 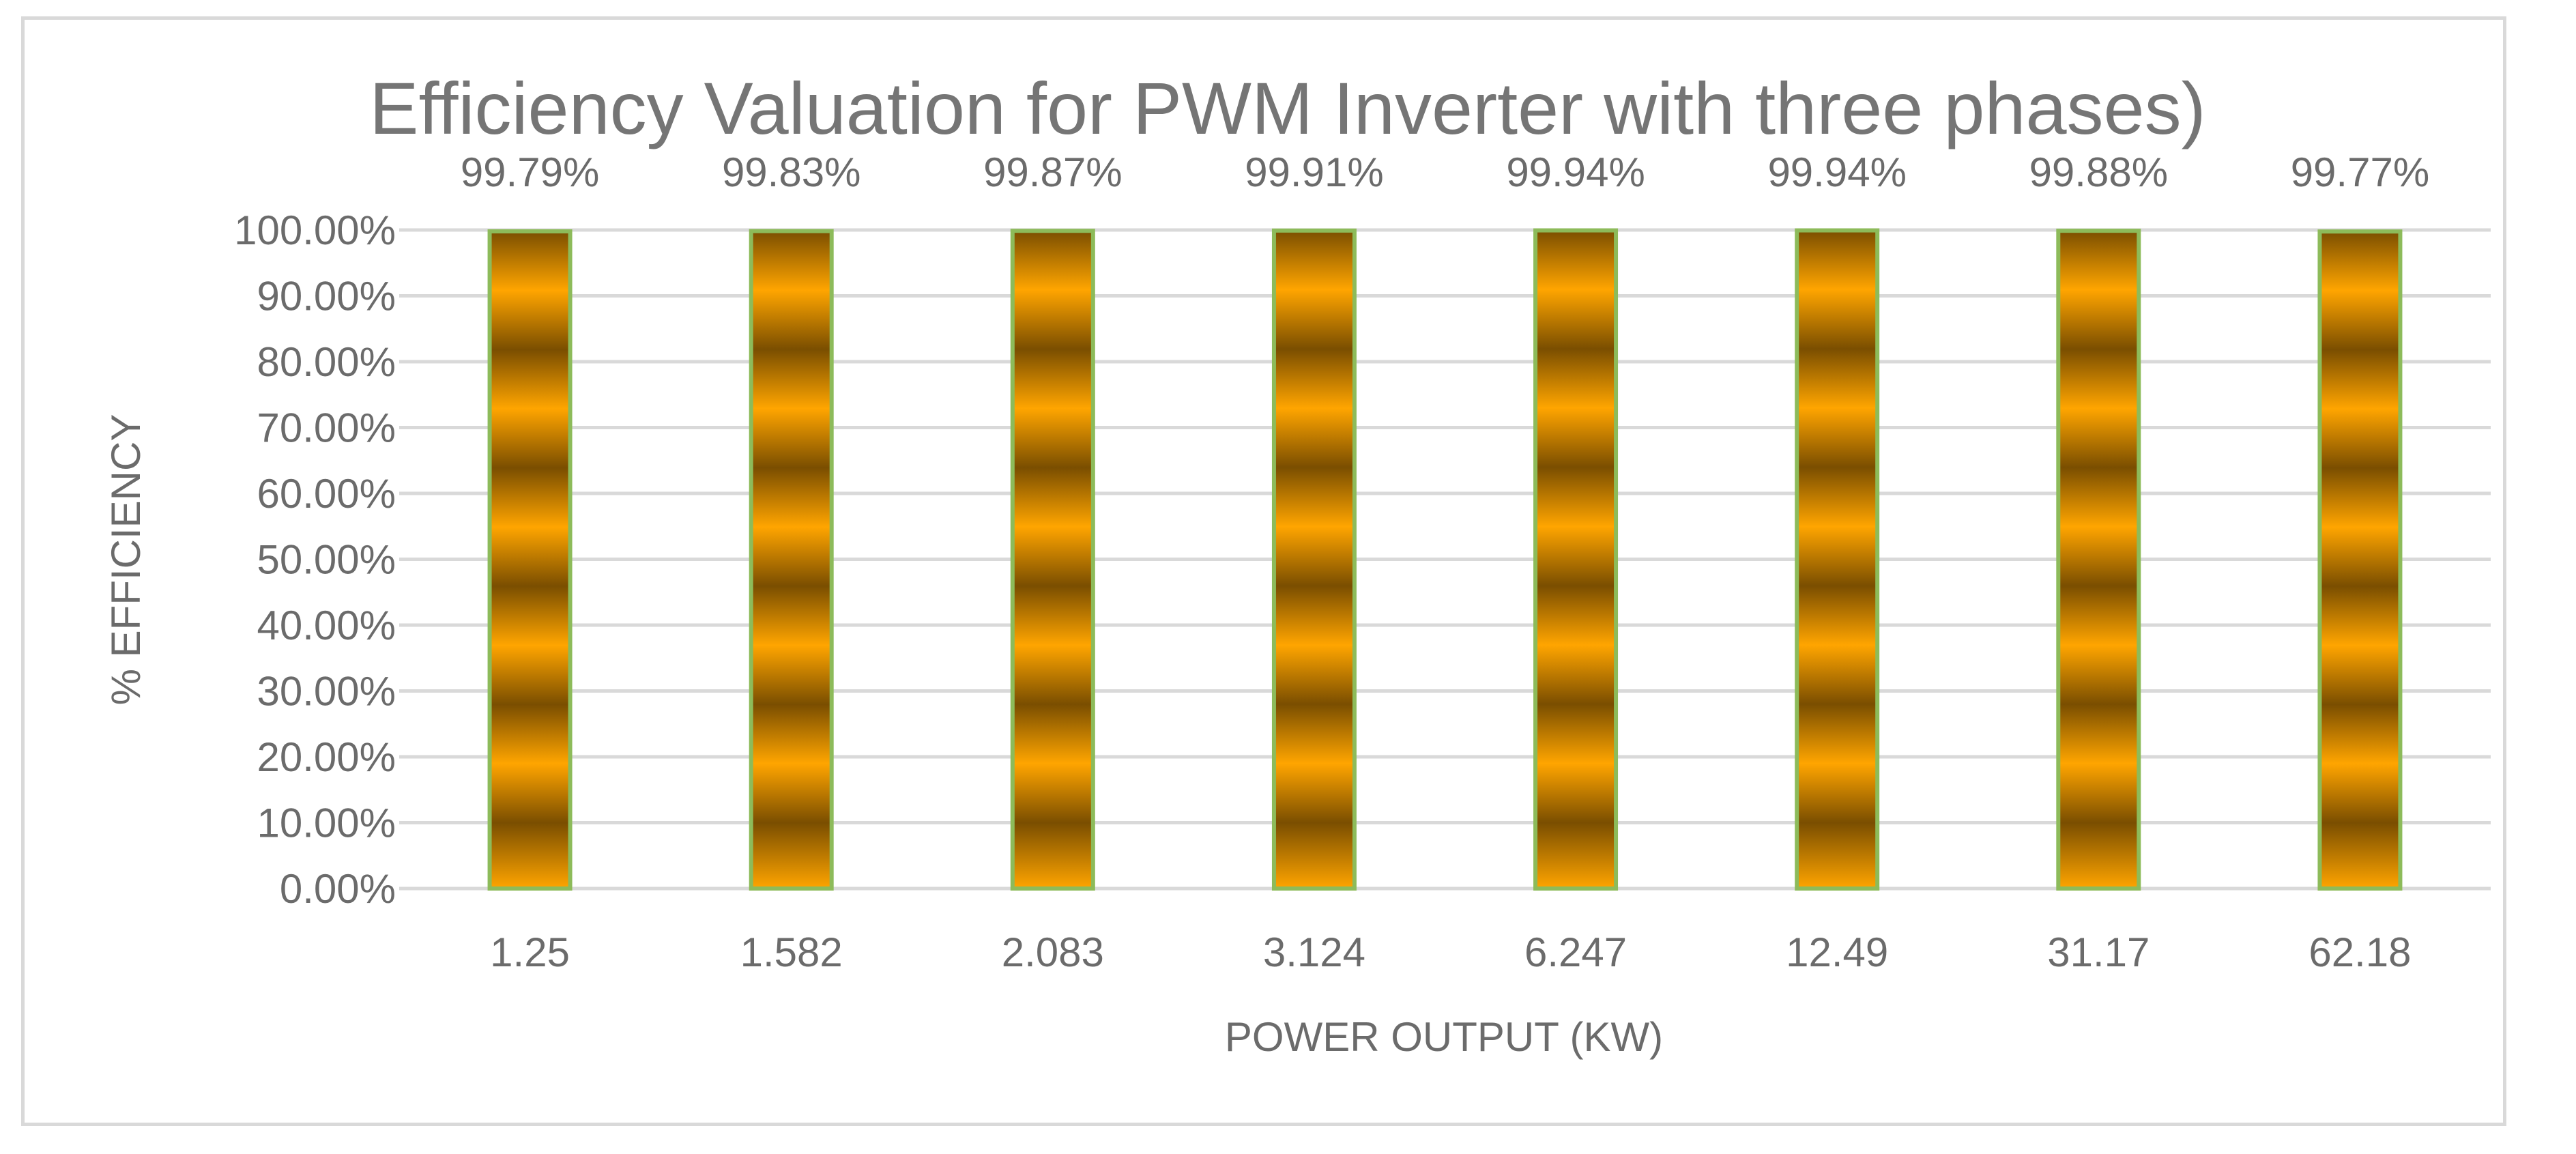 I want to click on x-tick-label: 6.247, so click(x=1575, y=952).